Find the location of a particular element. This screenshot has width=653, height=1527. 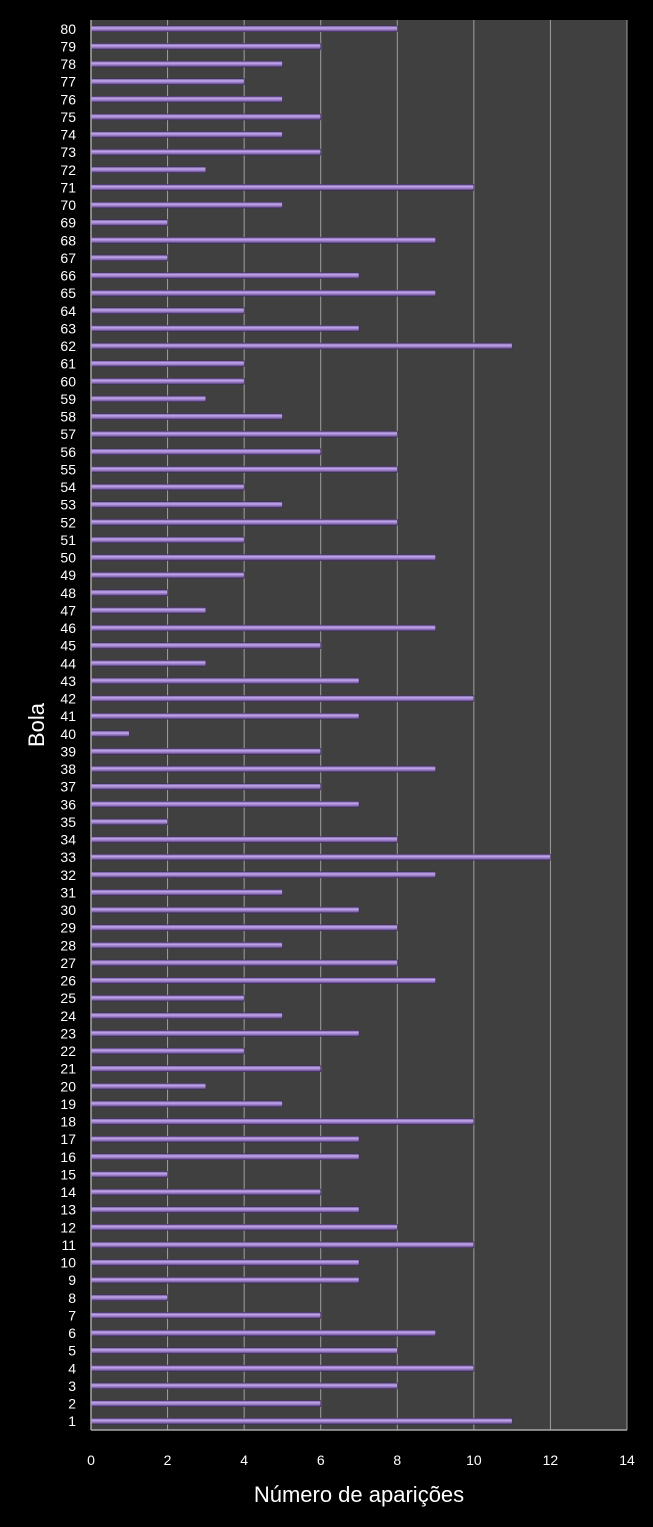

y-tick-label: 40 is located at coordinates (68, 734).